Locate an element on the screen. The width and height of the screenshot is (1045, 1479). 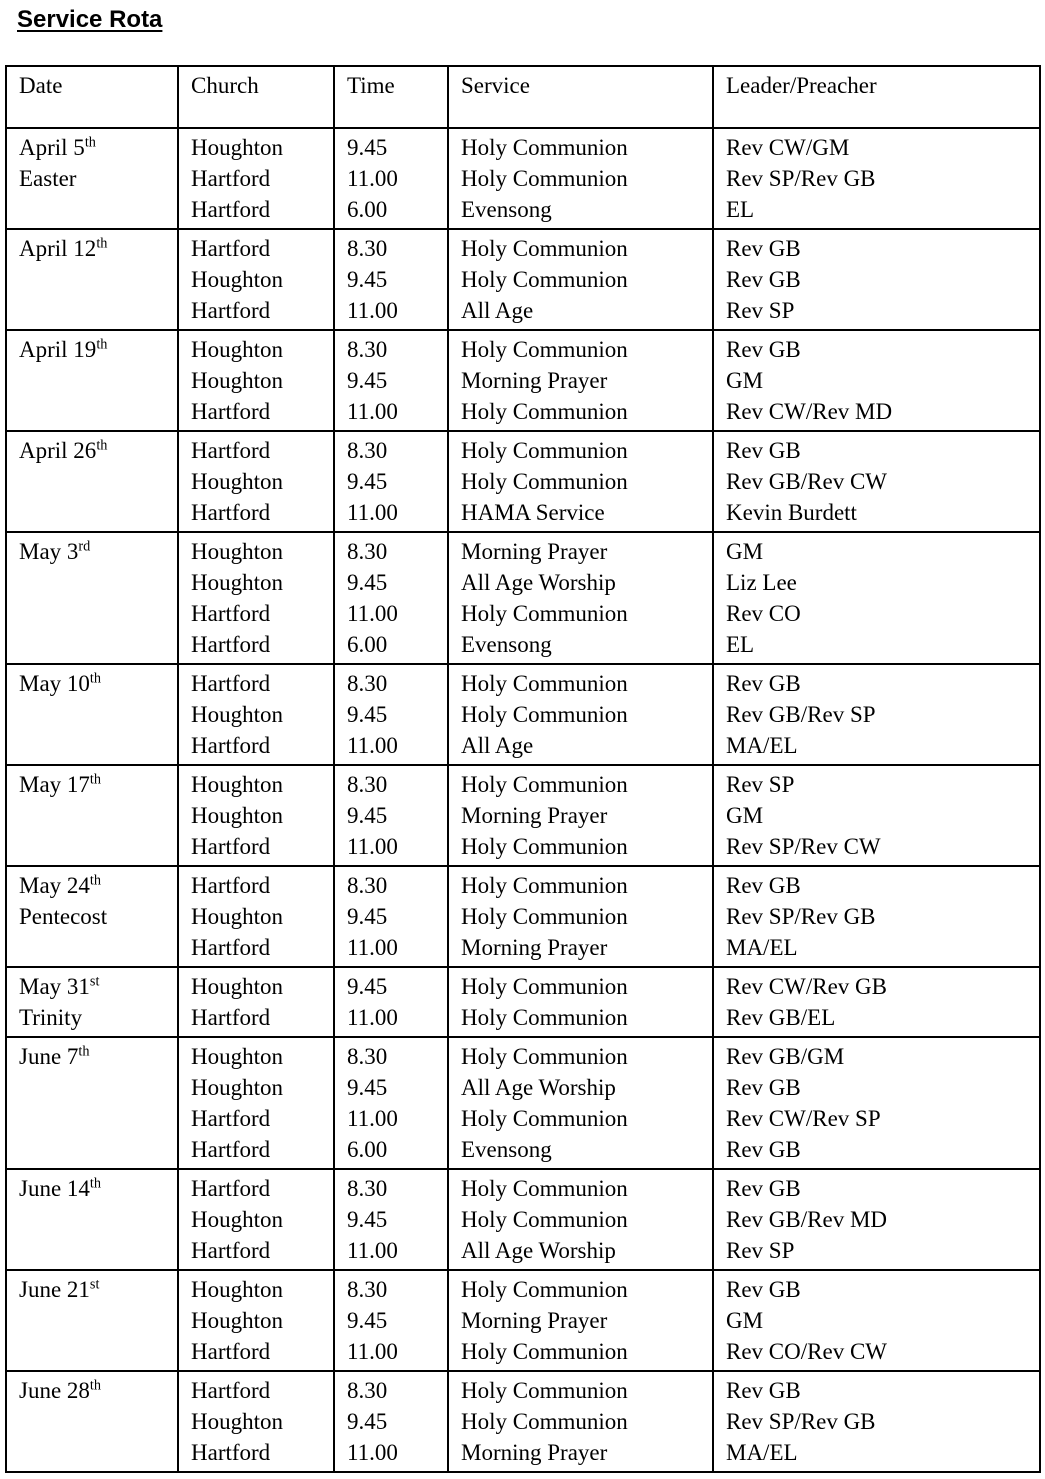
column-header-date: Date is located at coordinates (92, 97).